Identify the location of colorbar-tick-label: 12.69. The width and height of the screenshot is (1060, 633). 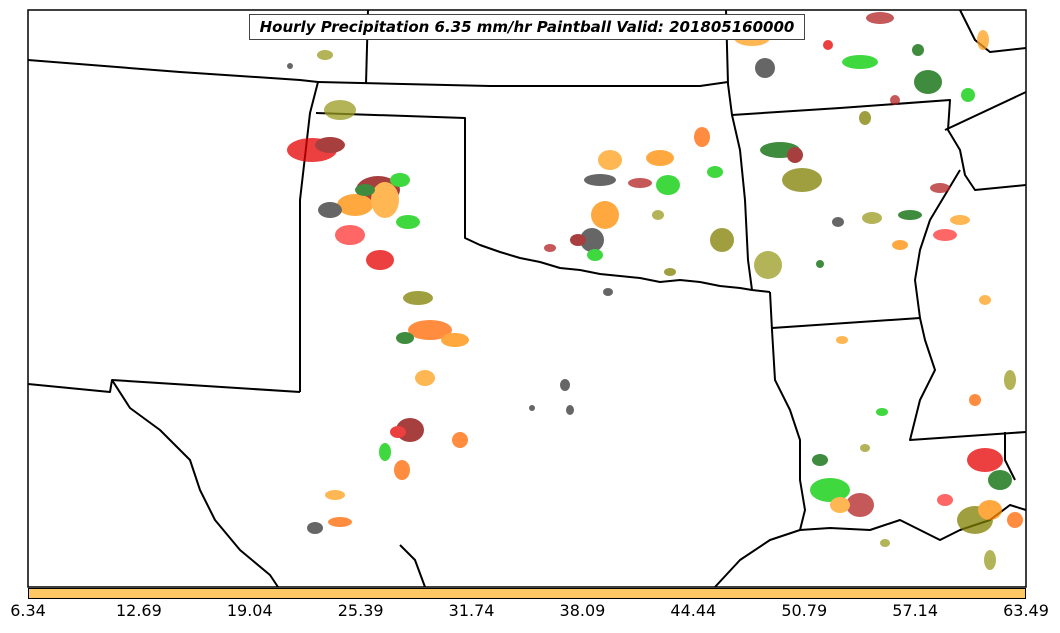
(138, 610).